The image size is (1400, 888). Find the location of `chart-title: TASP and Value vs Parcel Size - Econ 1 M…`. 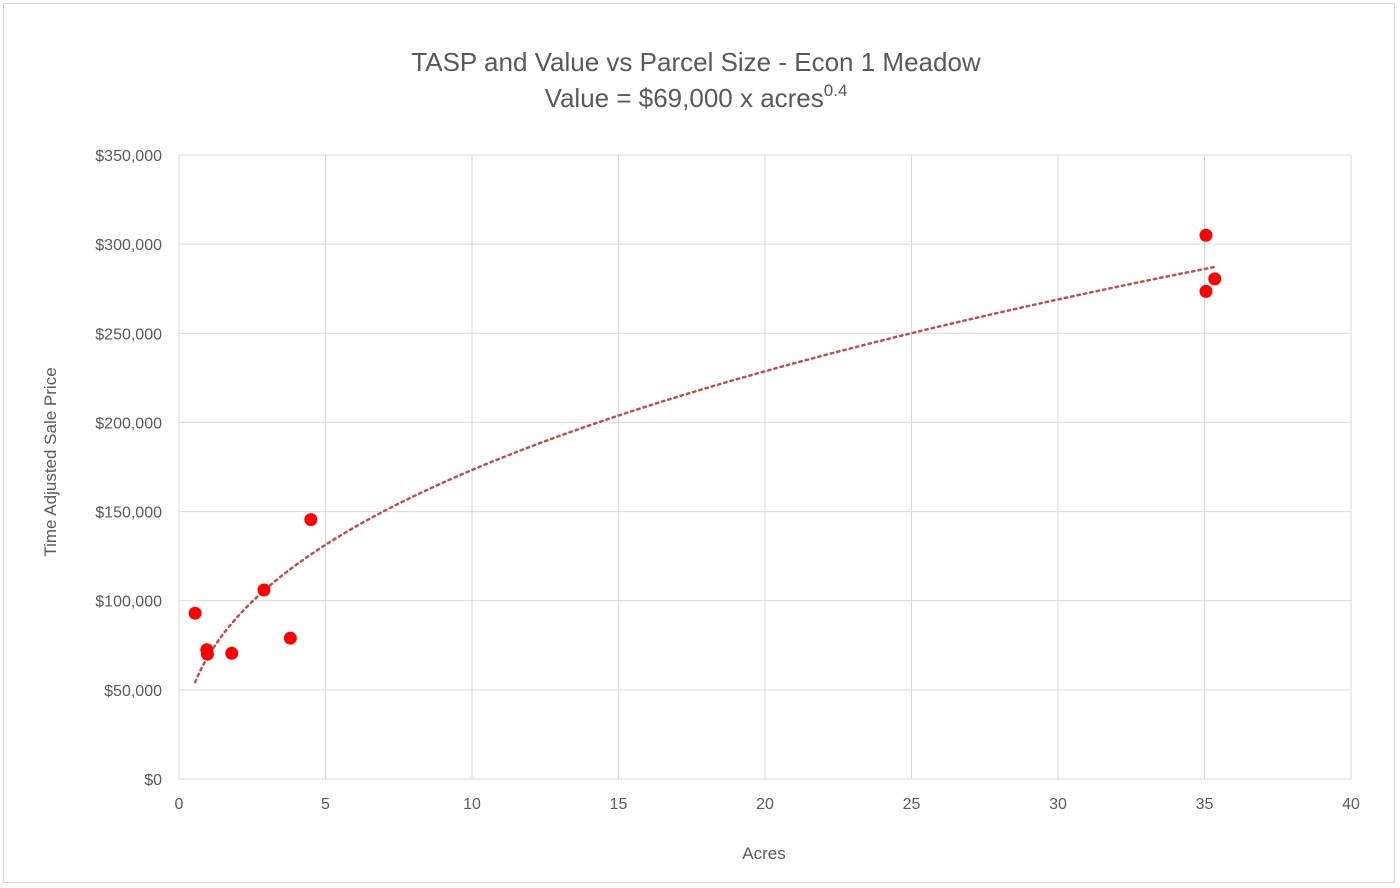

chart-title: TASP and Value vs Parcel Size - Econ 1 M… is located at coordinates (696, 62).